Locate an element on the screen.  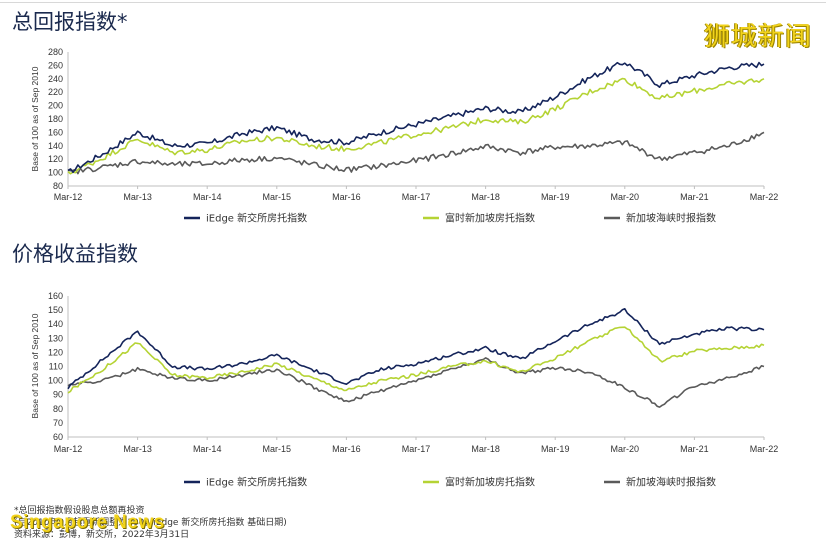
footnote-3: 资料来源：彭博，新交所，2022年3月31日 is located at coordinates (102, 535).